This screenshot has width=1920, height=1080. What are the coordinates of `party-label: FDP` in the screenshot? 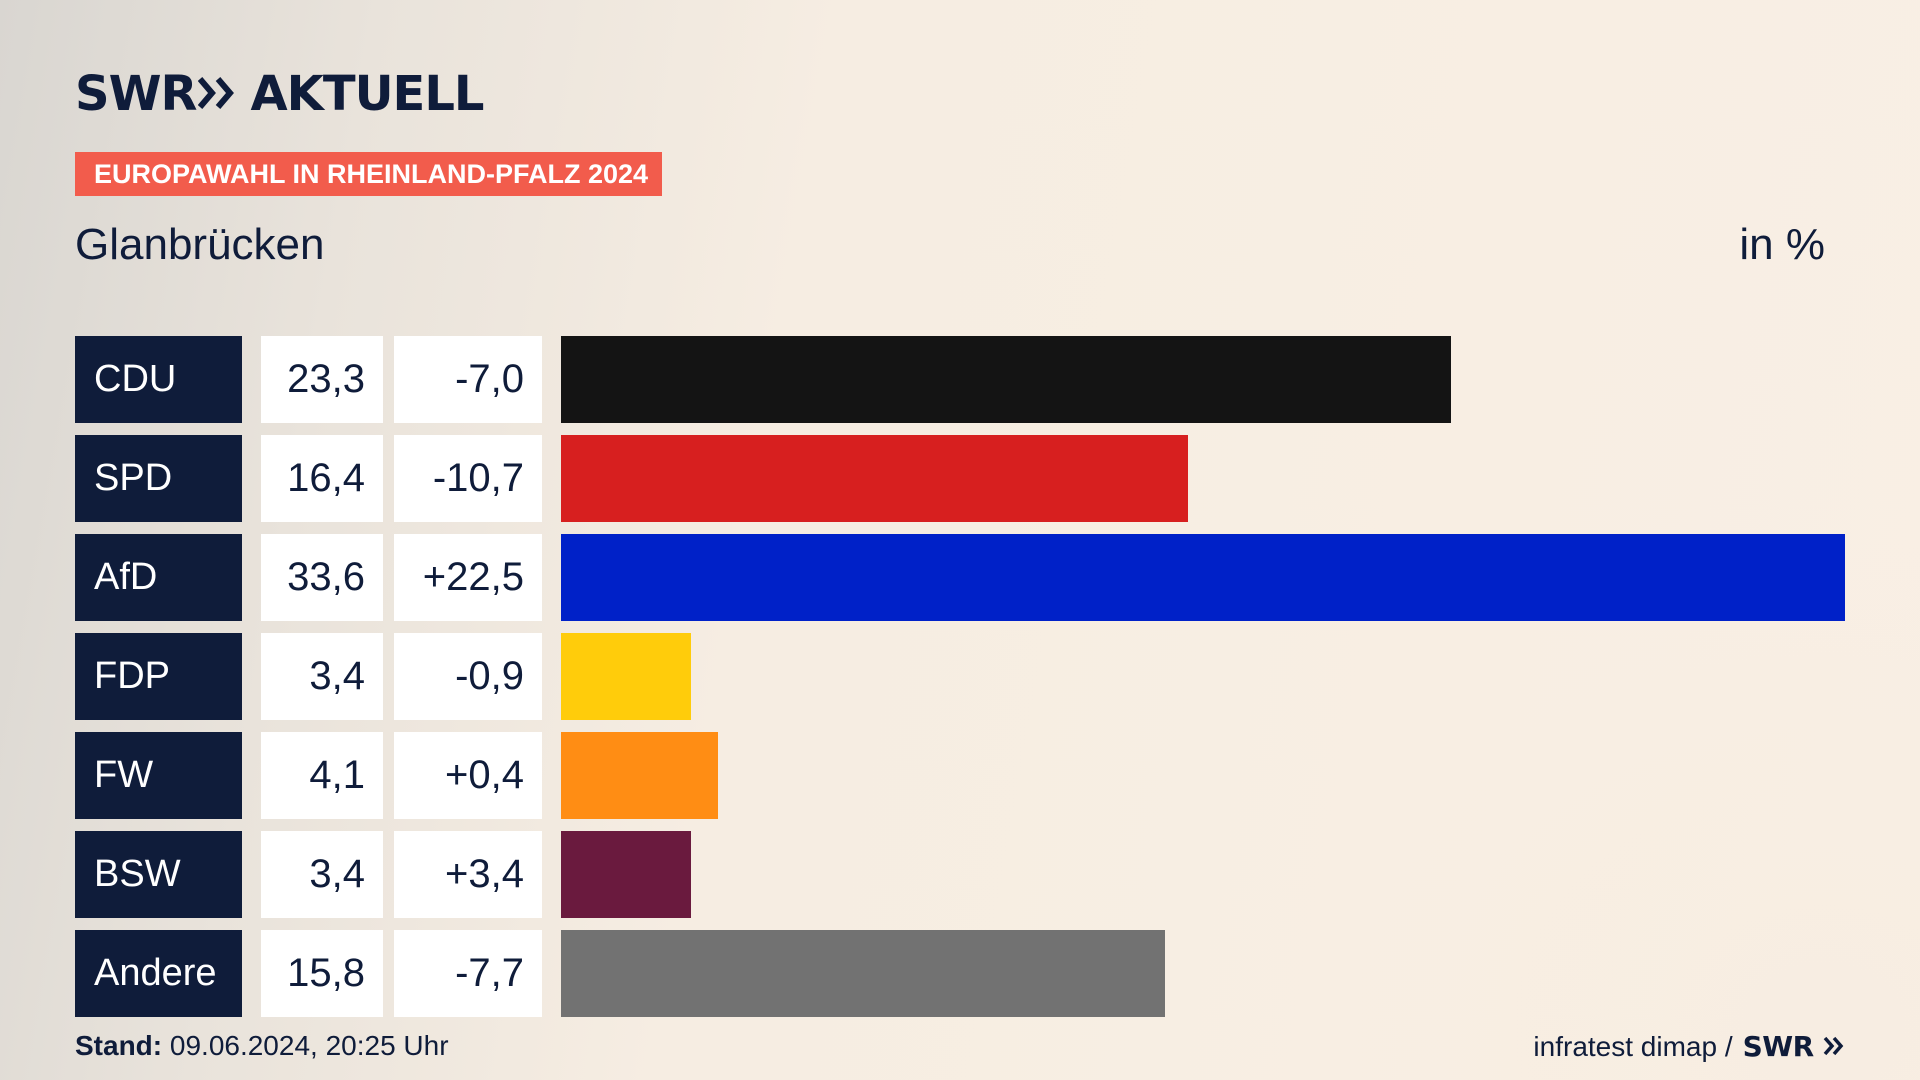 It's located at (158, 676).